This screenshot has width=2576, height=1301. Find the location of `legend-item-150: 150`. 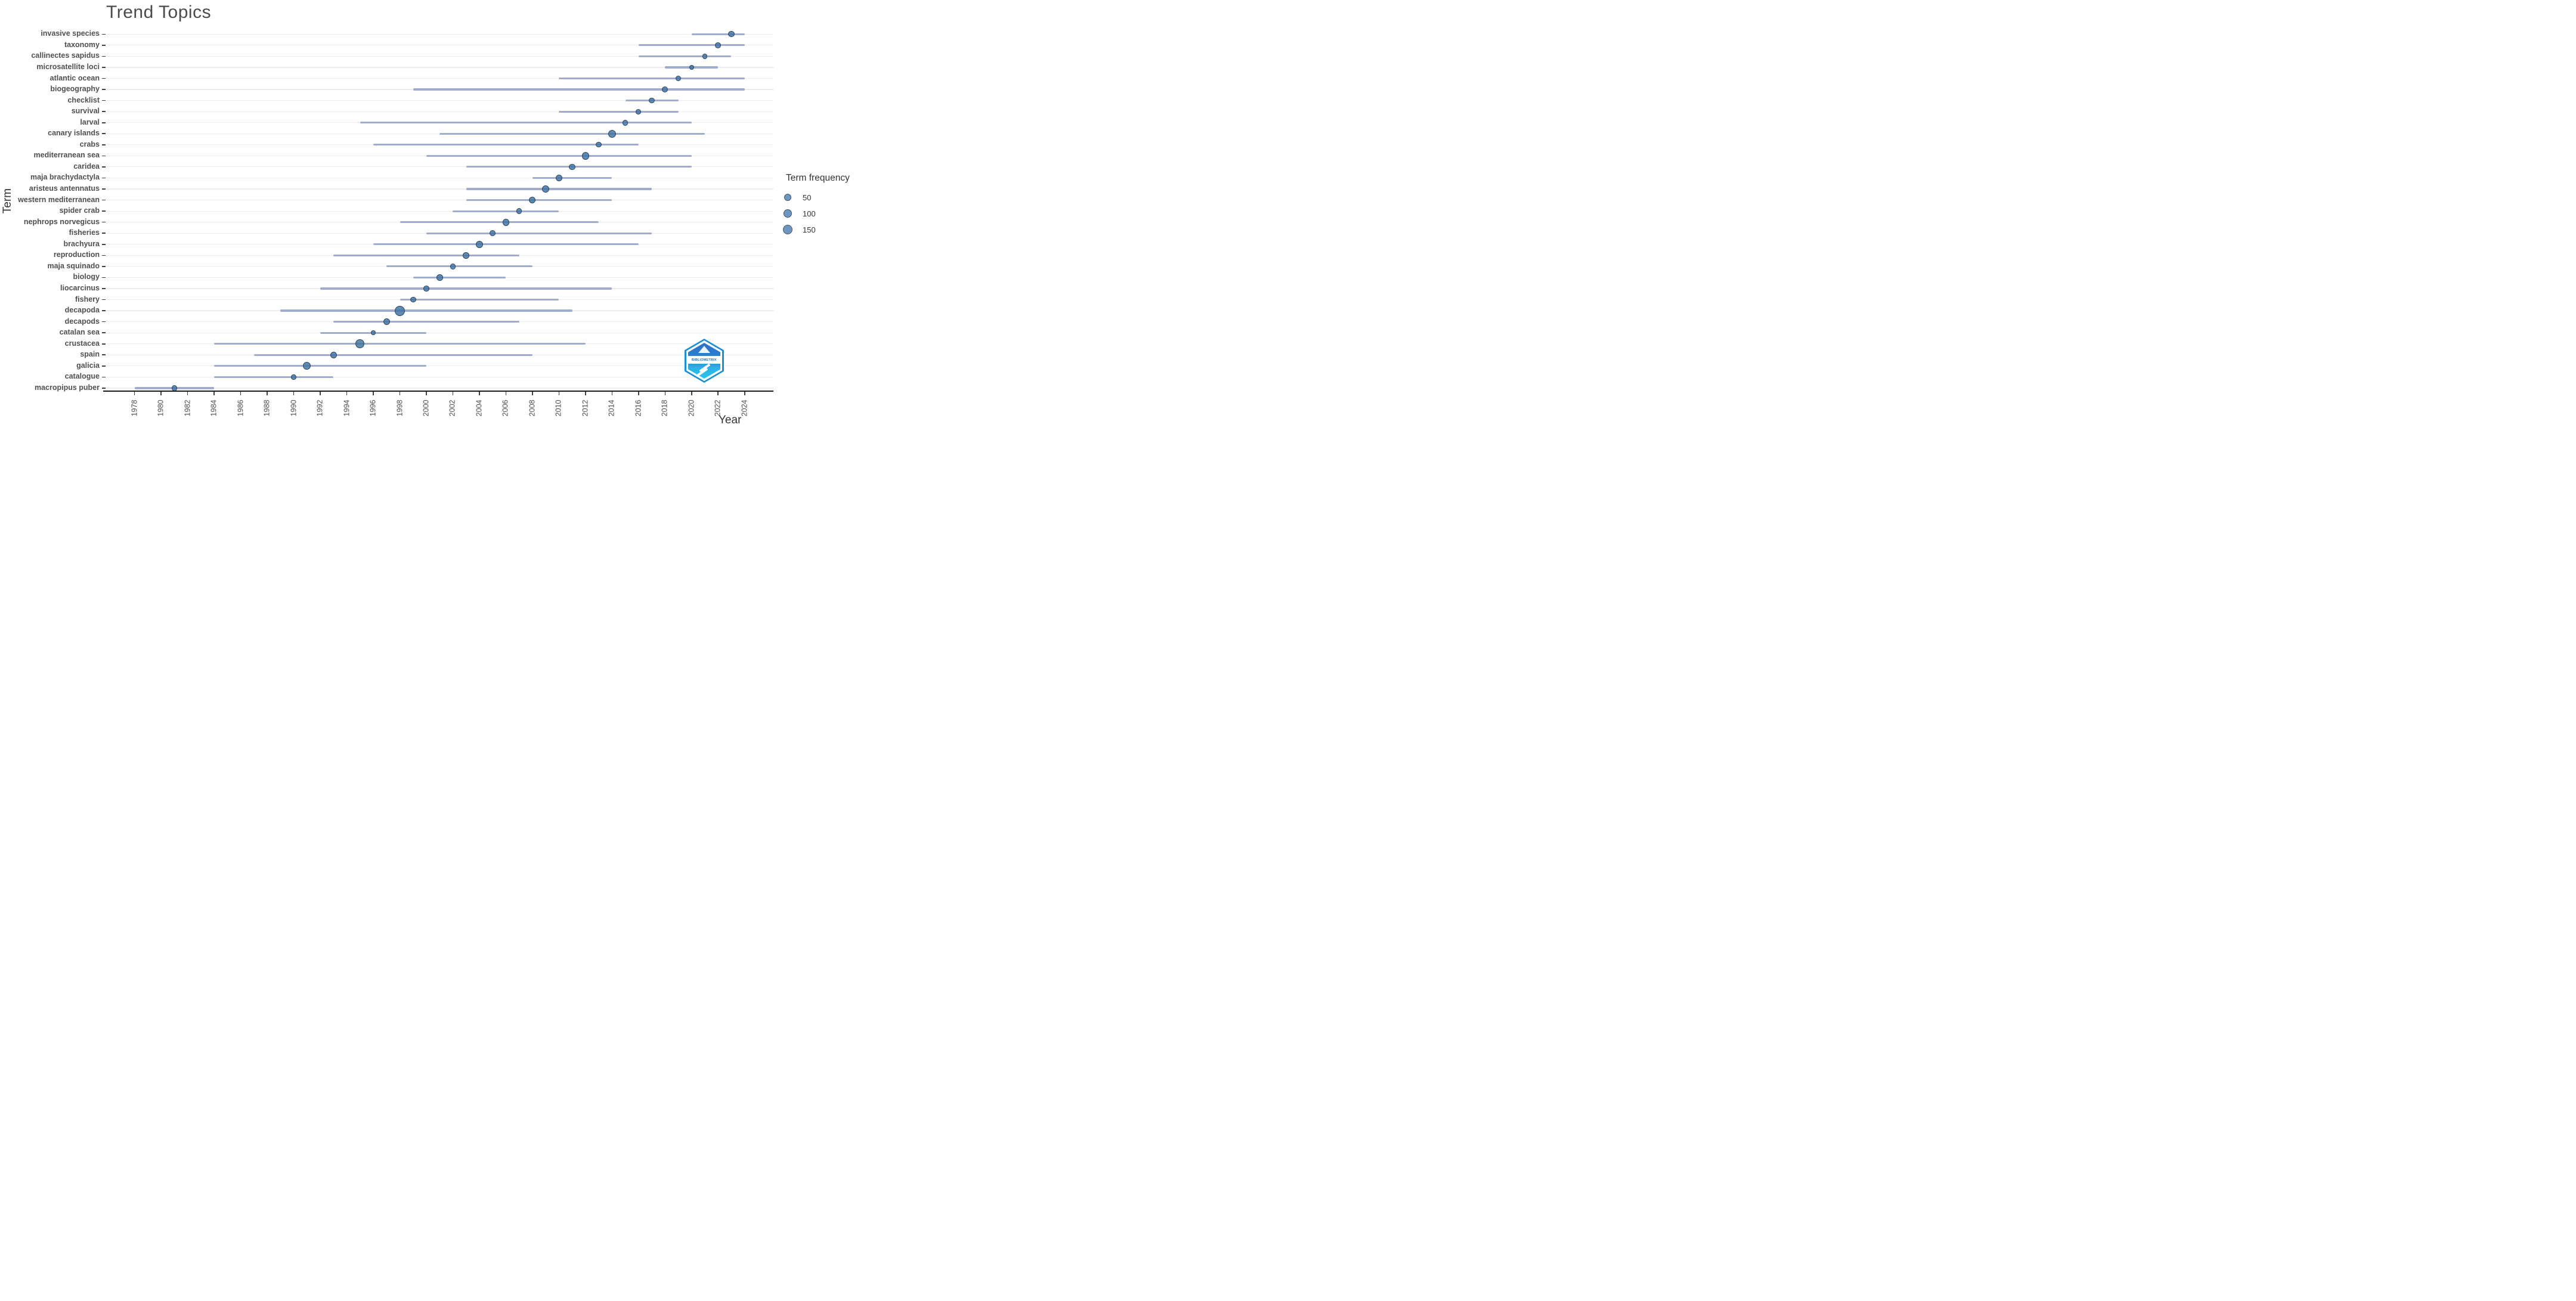

legend-item-150: 150 is located at coordinates (819, 229).